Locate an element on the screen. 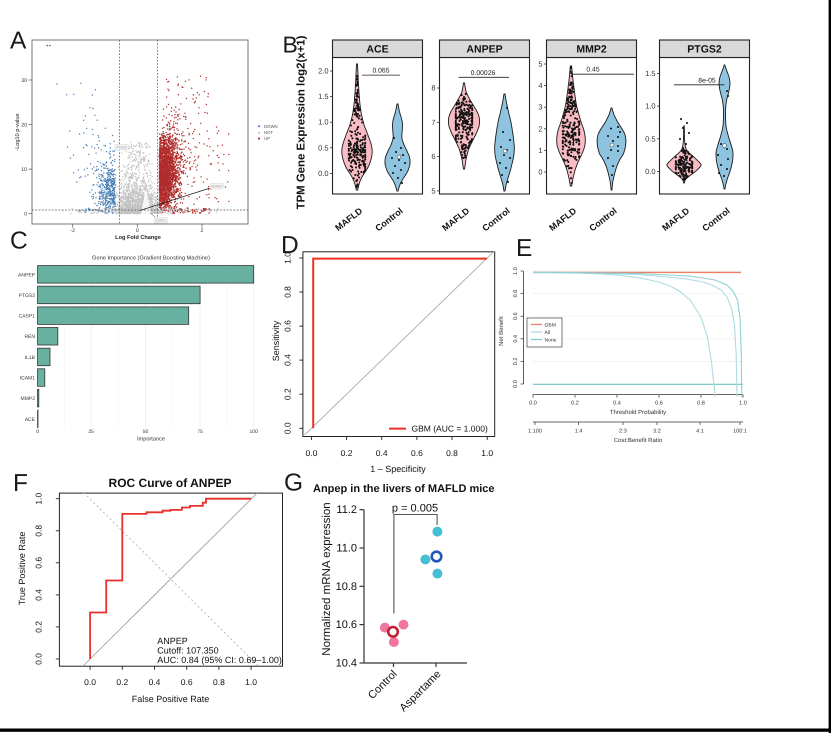 The image size is (831, 733). svg-text: 3:2 is located at coordinates (657, 432).